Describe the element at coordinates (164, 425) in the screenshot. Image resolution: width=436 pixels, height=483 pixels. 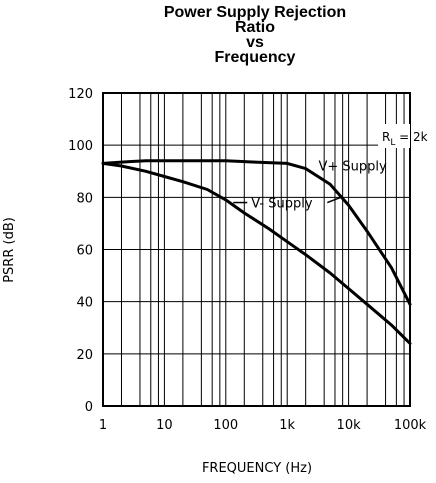
I see `x-tick-label: 10` at that location.